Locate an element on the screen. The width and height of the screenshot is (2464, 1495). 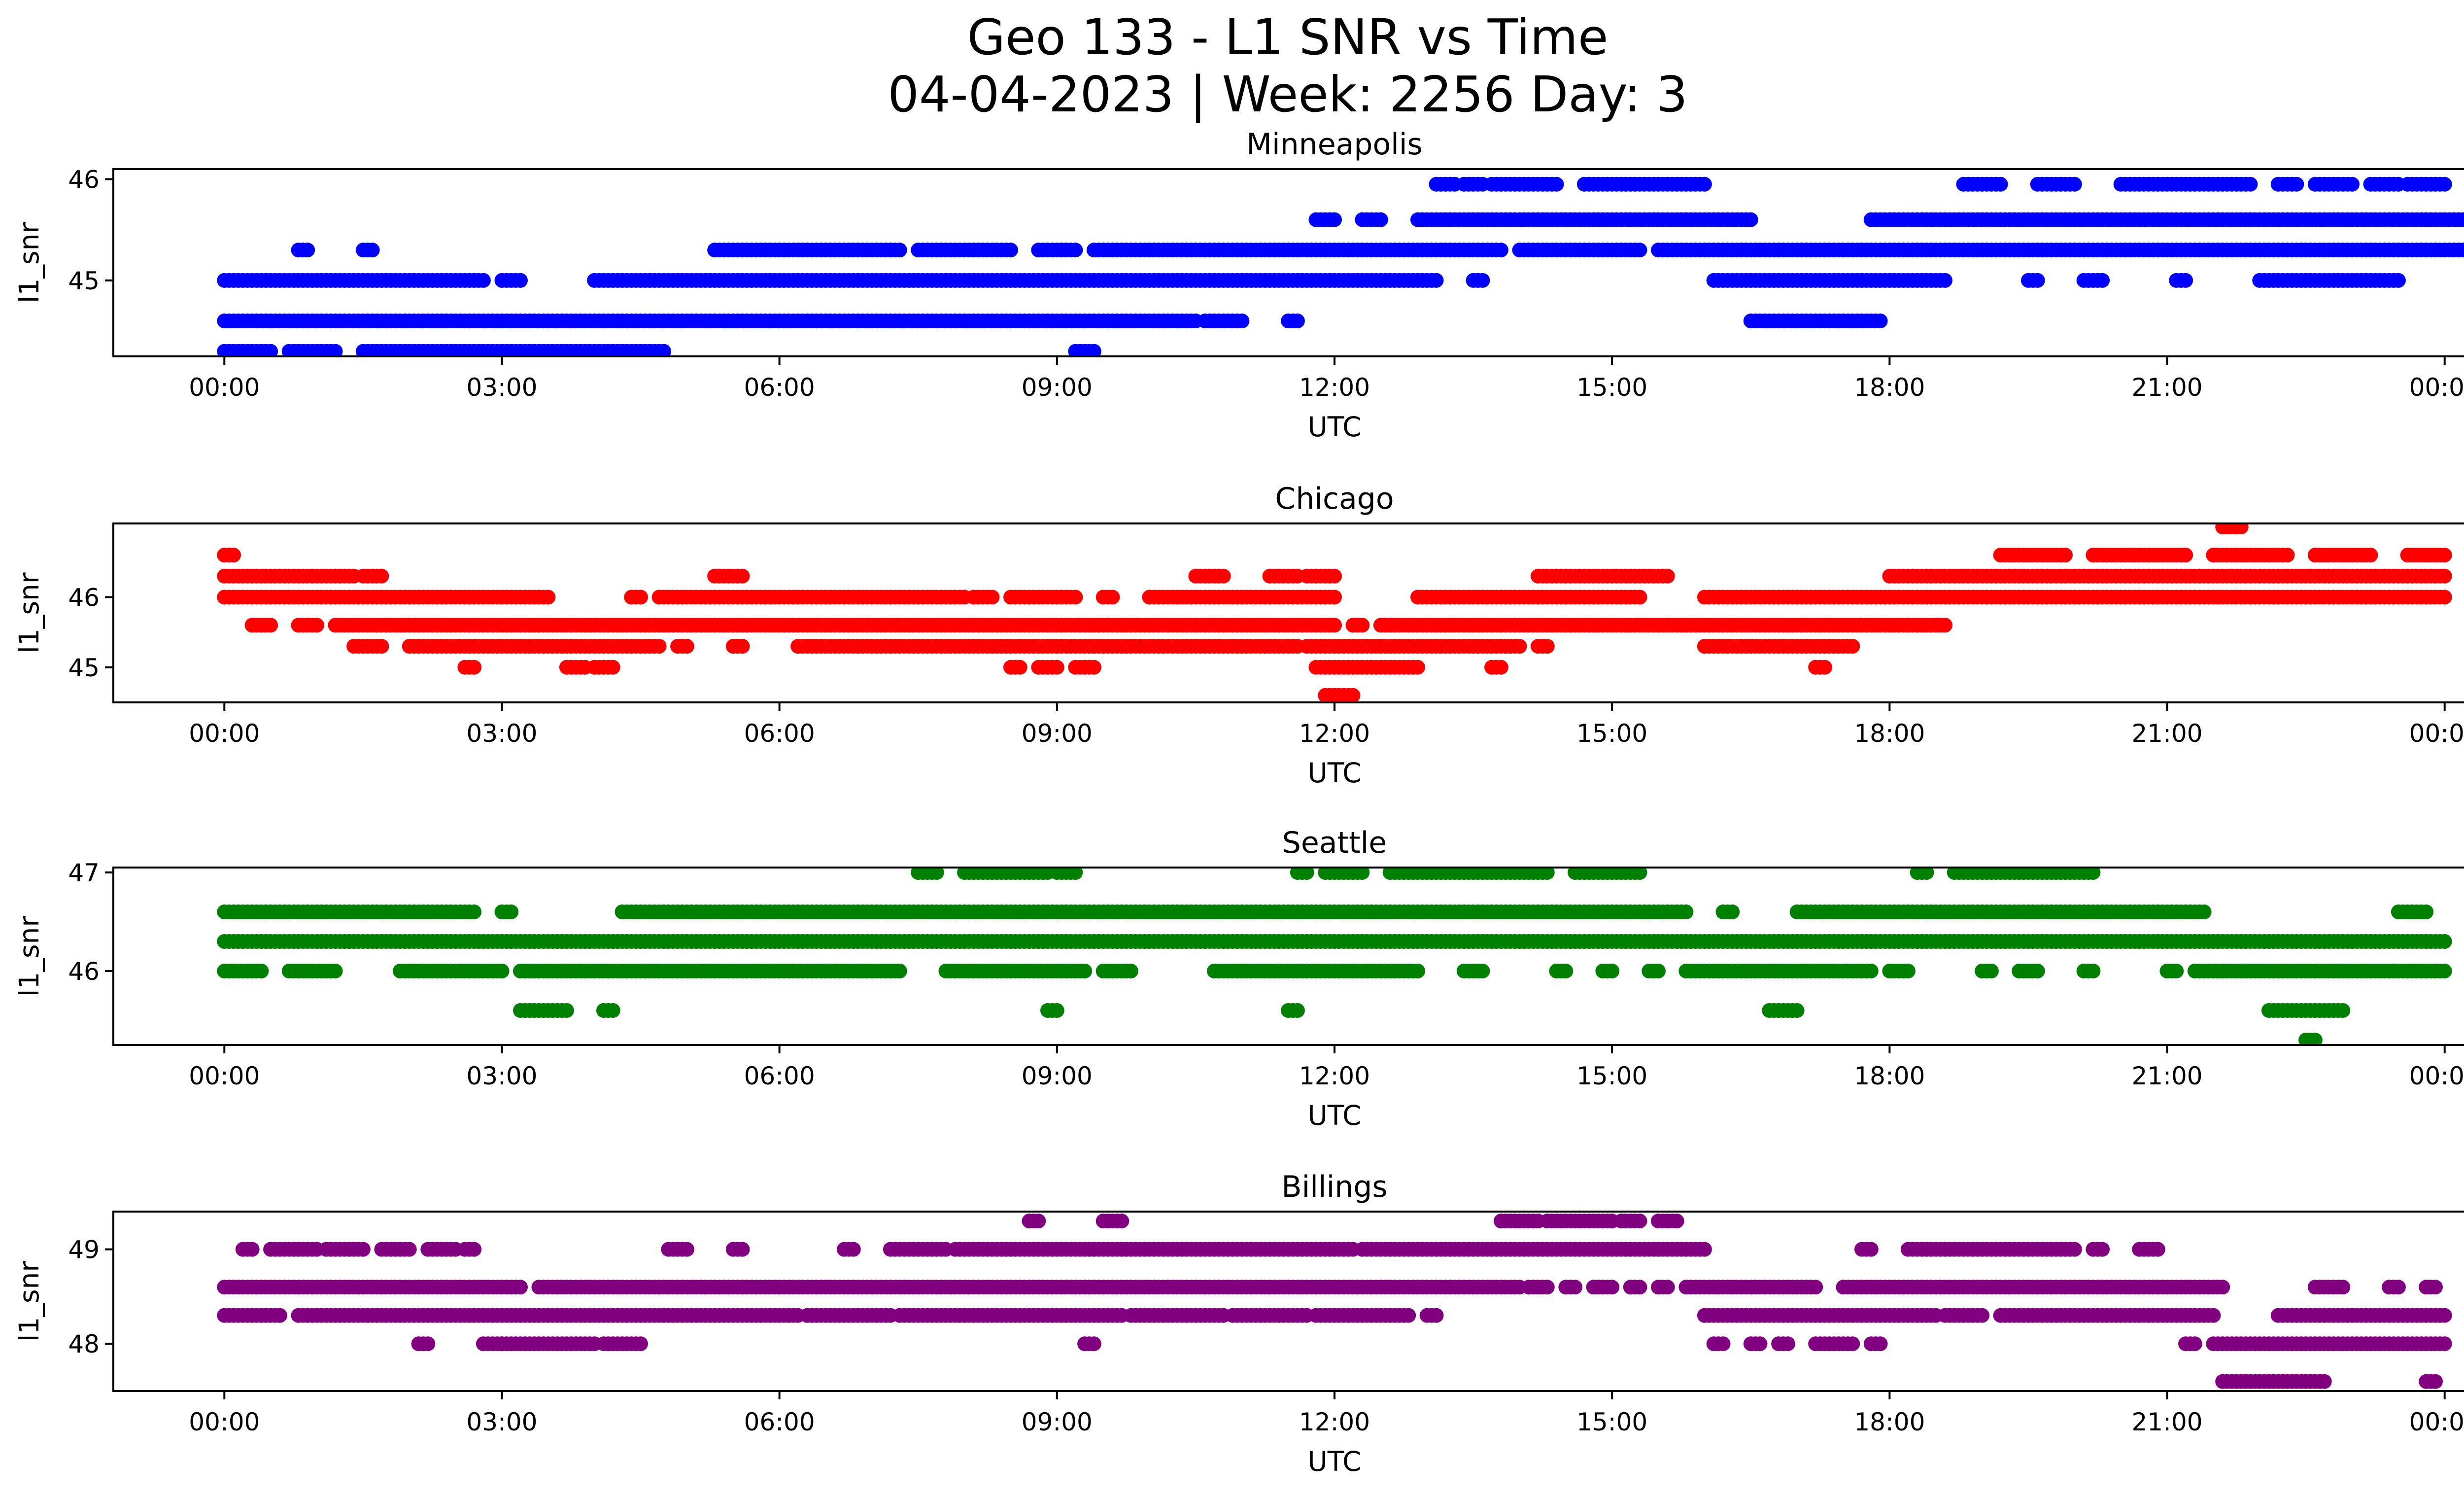
title-line-2: 04-04-2023 | Week: 2256 Day: 3 is located at coordinates (1288, 94).